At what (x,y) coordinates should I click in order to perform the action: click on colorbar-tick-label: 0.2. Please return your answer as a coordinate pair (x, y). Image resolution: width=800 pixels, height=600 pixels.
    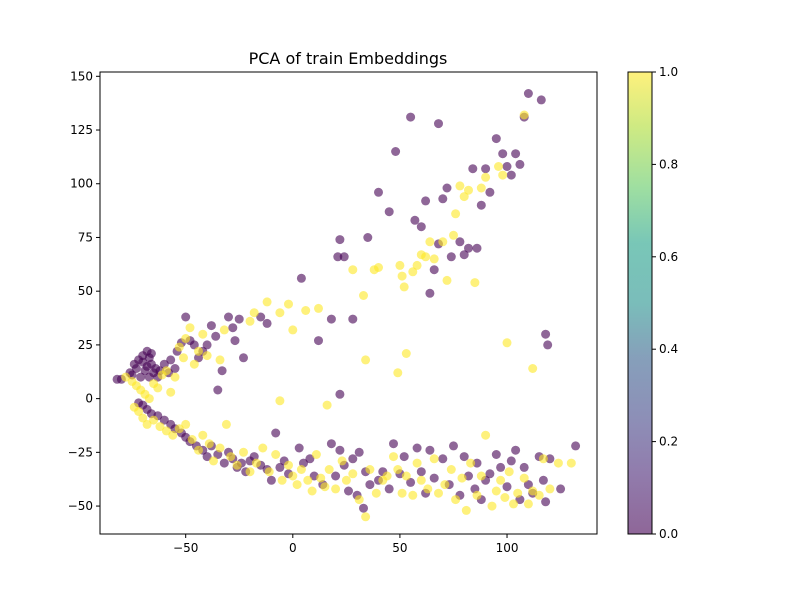
    Looking at the image, I should click on (668, 442).